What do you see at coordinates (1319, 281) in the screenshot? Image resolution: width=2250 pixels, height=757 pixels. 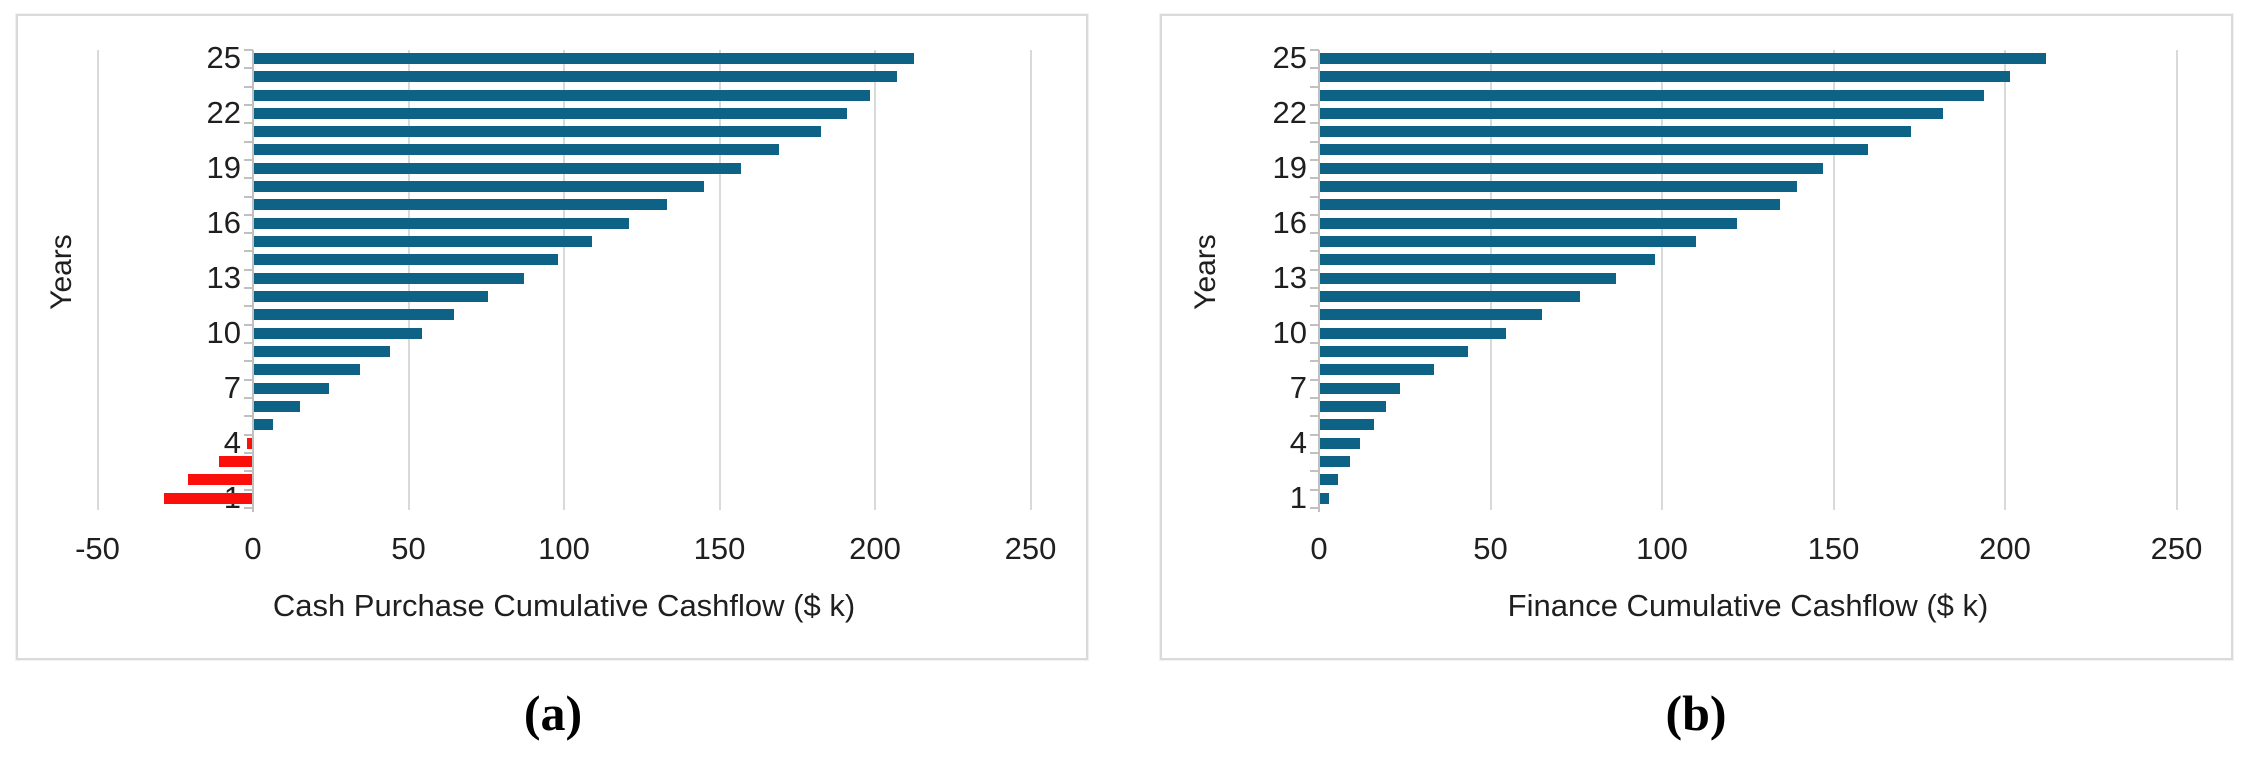 I see `category-axis-line` at bounding box center [1319, 281].